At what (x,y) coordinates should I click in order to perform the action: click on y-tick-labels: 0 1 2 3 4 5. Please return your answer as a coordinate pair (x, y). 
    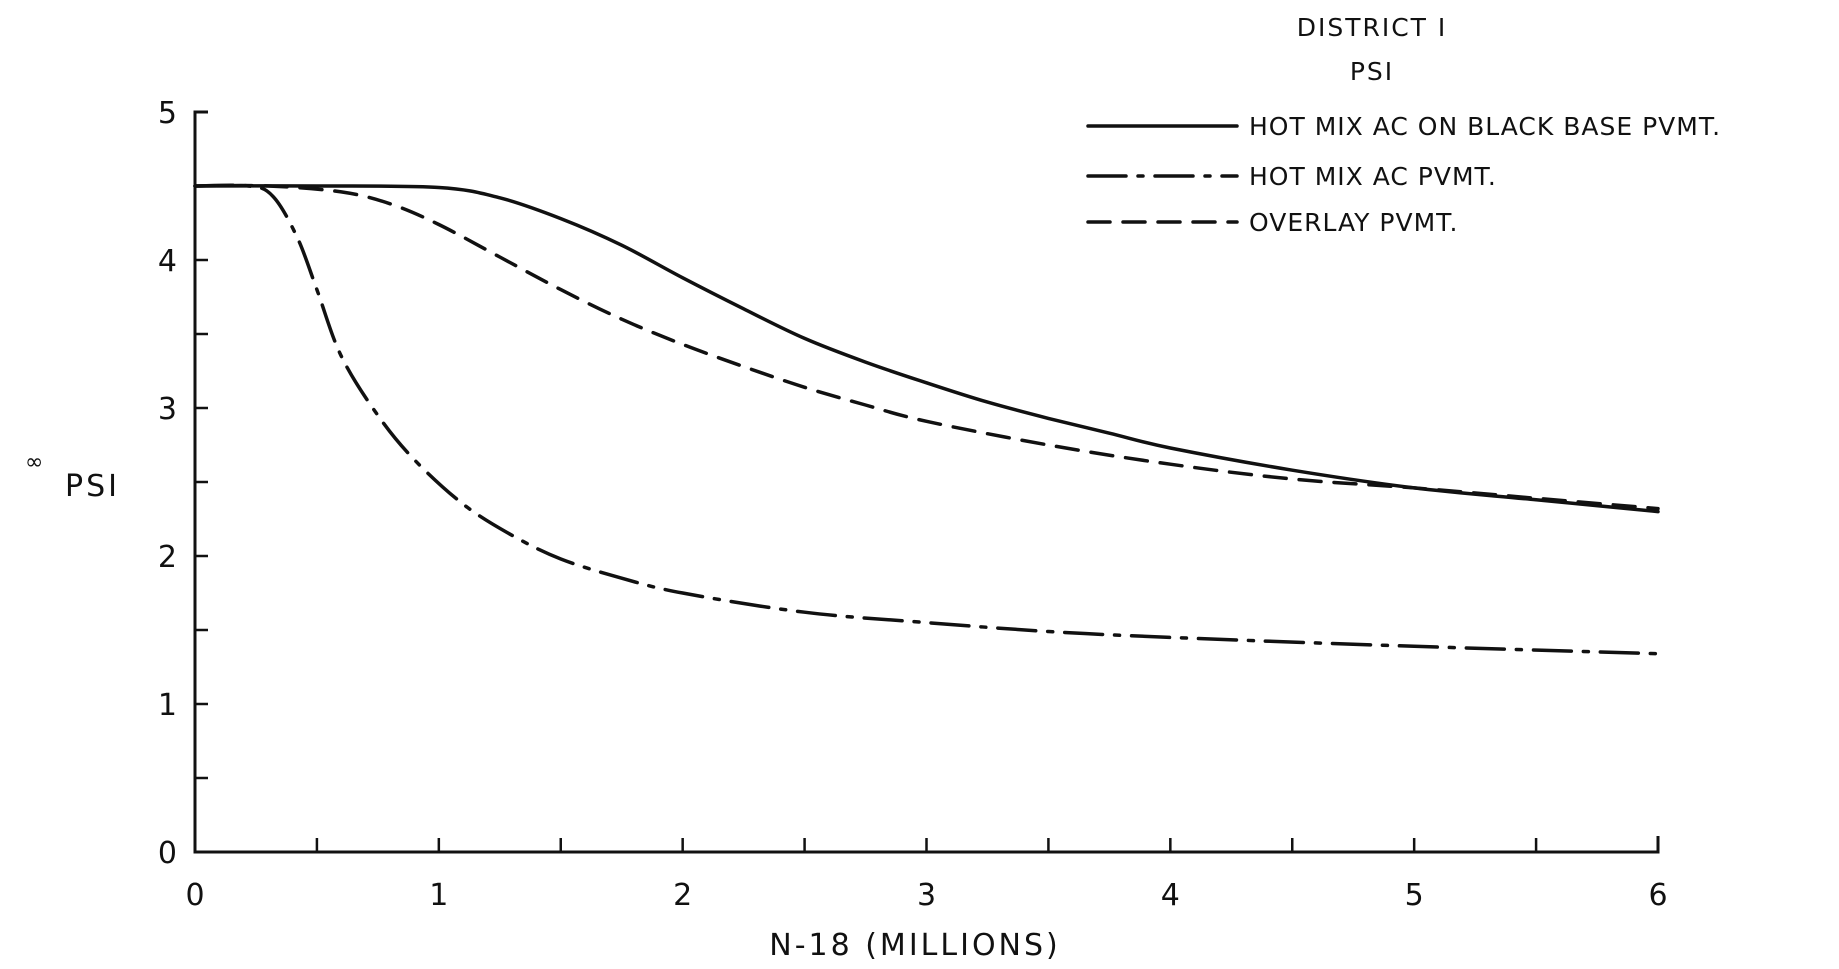
    Looking at the image, I should click on (167, 483).